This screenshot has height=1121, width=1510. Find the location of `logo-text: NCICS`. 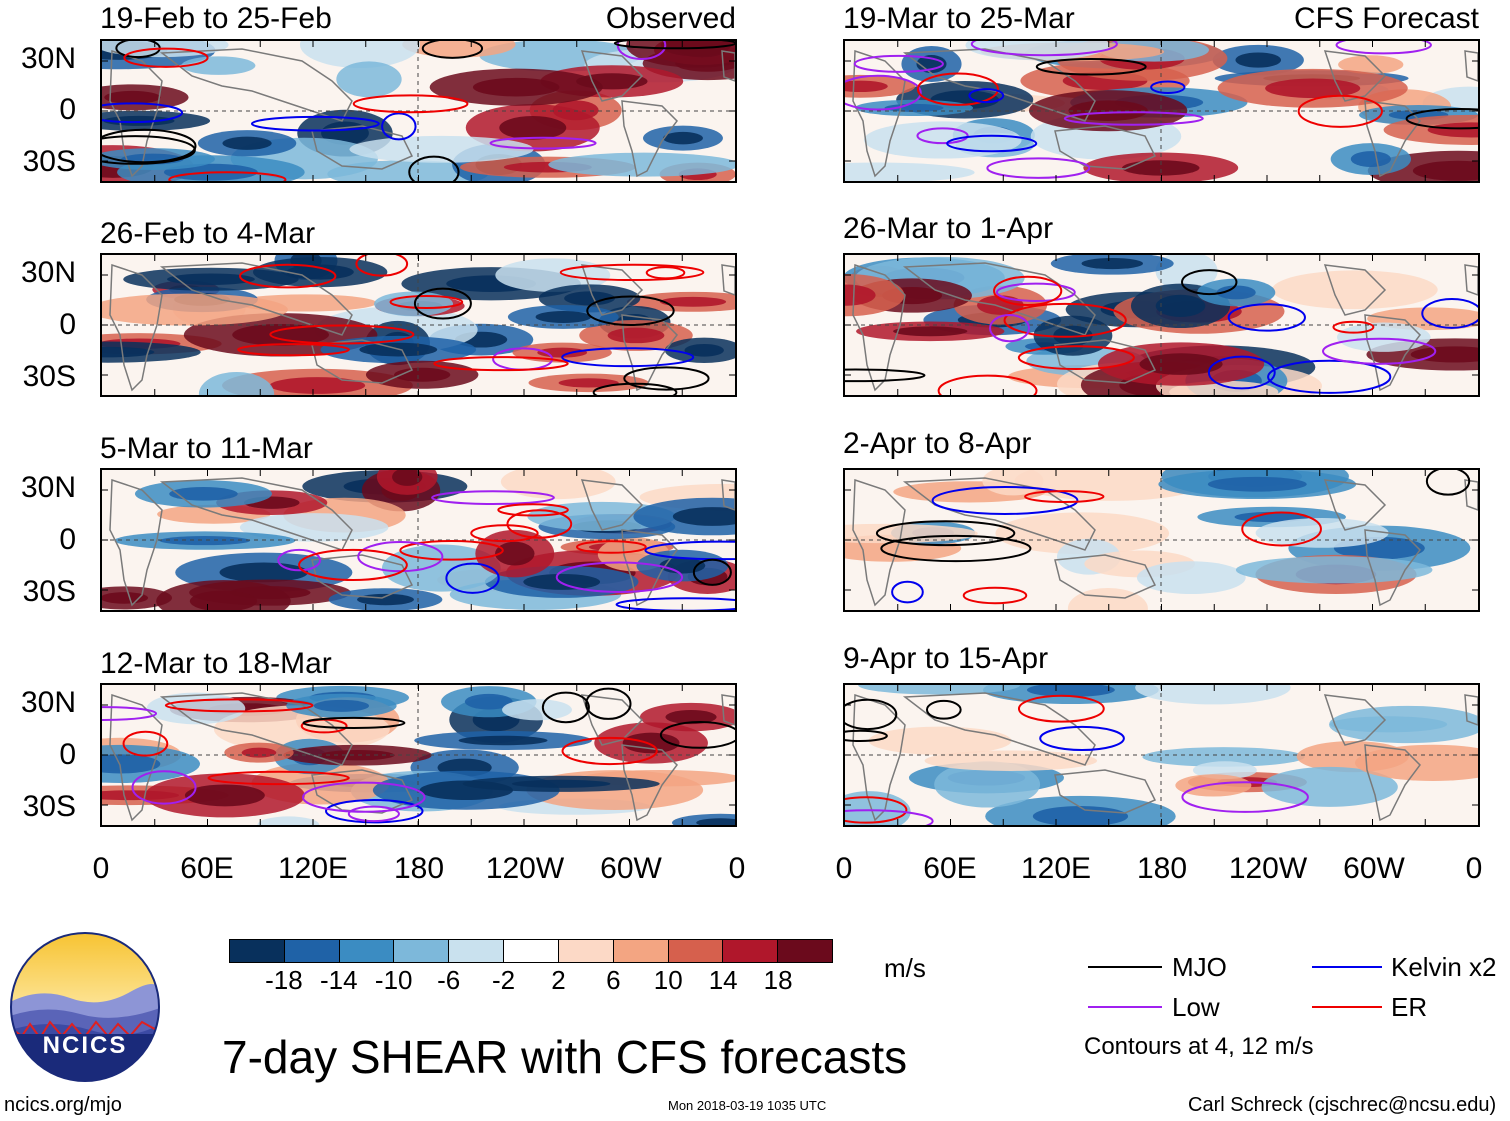

logo-text: NCICS is located at coordinates (85, 1045).